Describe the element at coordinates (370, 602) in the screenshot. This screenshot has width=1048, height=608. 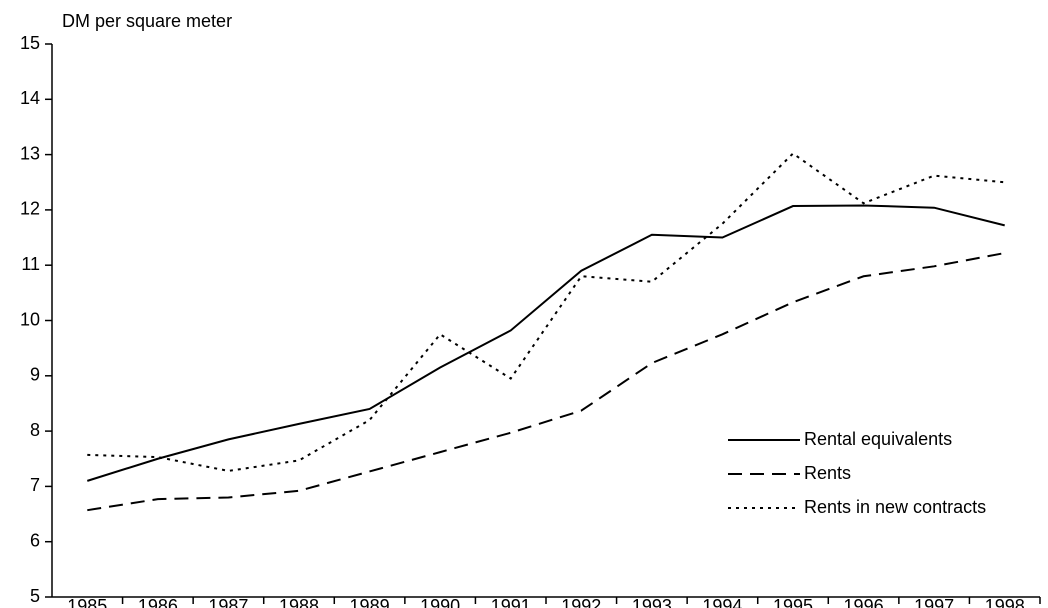
I see `x-tick-label: 1989` at that location.